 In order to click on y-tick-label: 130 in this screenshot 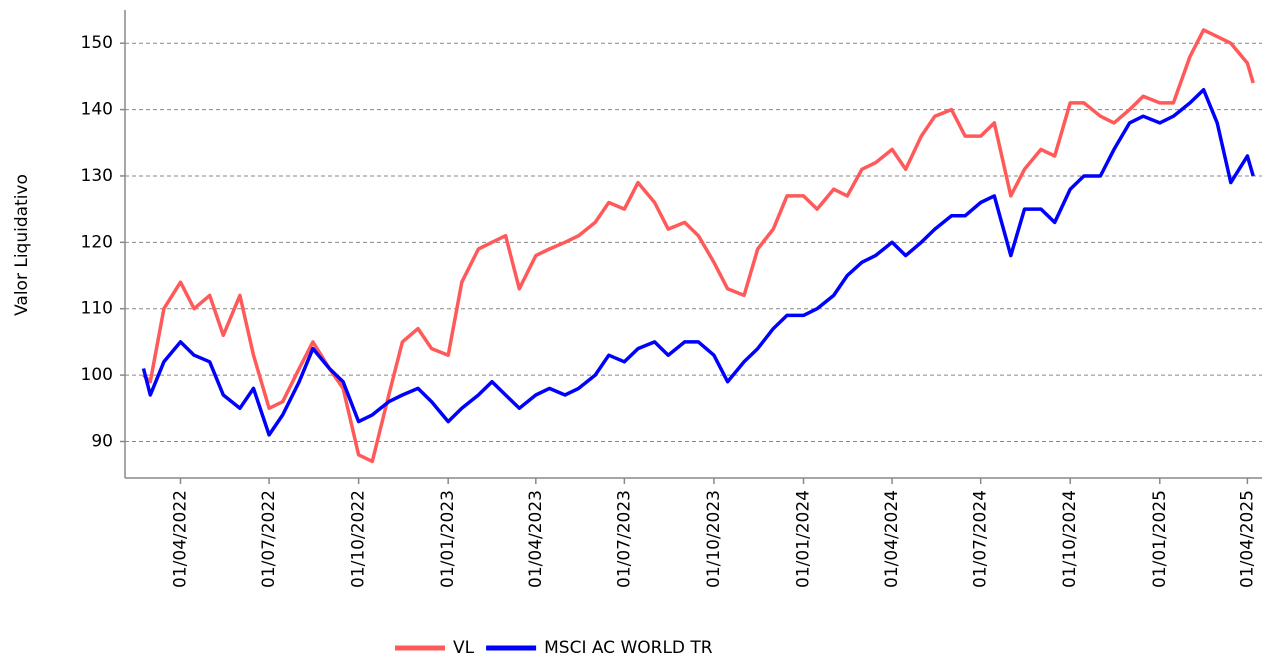, I will do `click(97, 176)`.